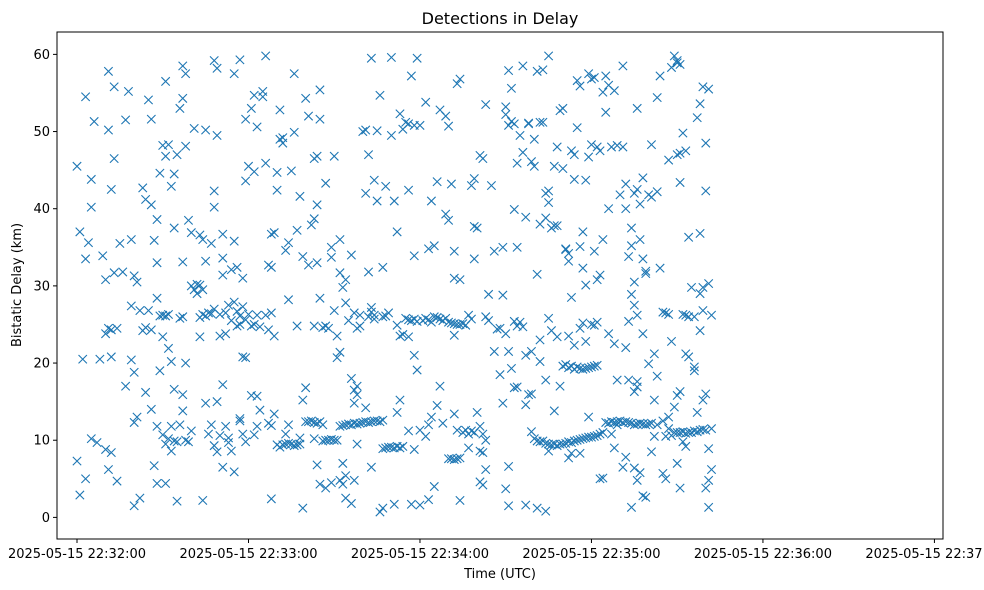 Image resolution: width=984 pixels, height=590 pixels. Describe the element at coordinates (77, 554) in the screenshot. I see `x-tick-label: 2025-05-15 22:32:00` at that location.